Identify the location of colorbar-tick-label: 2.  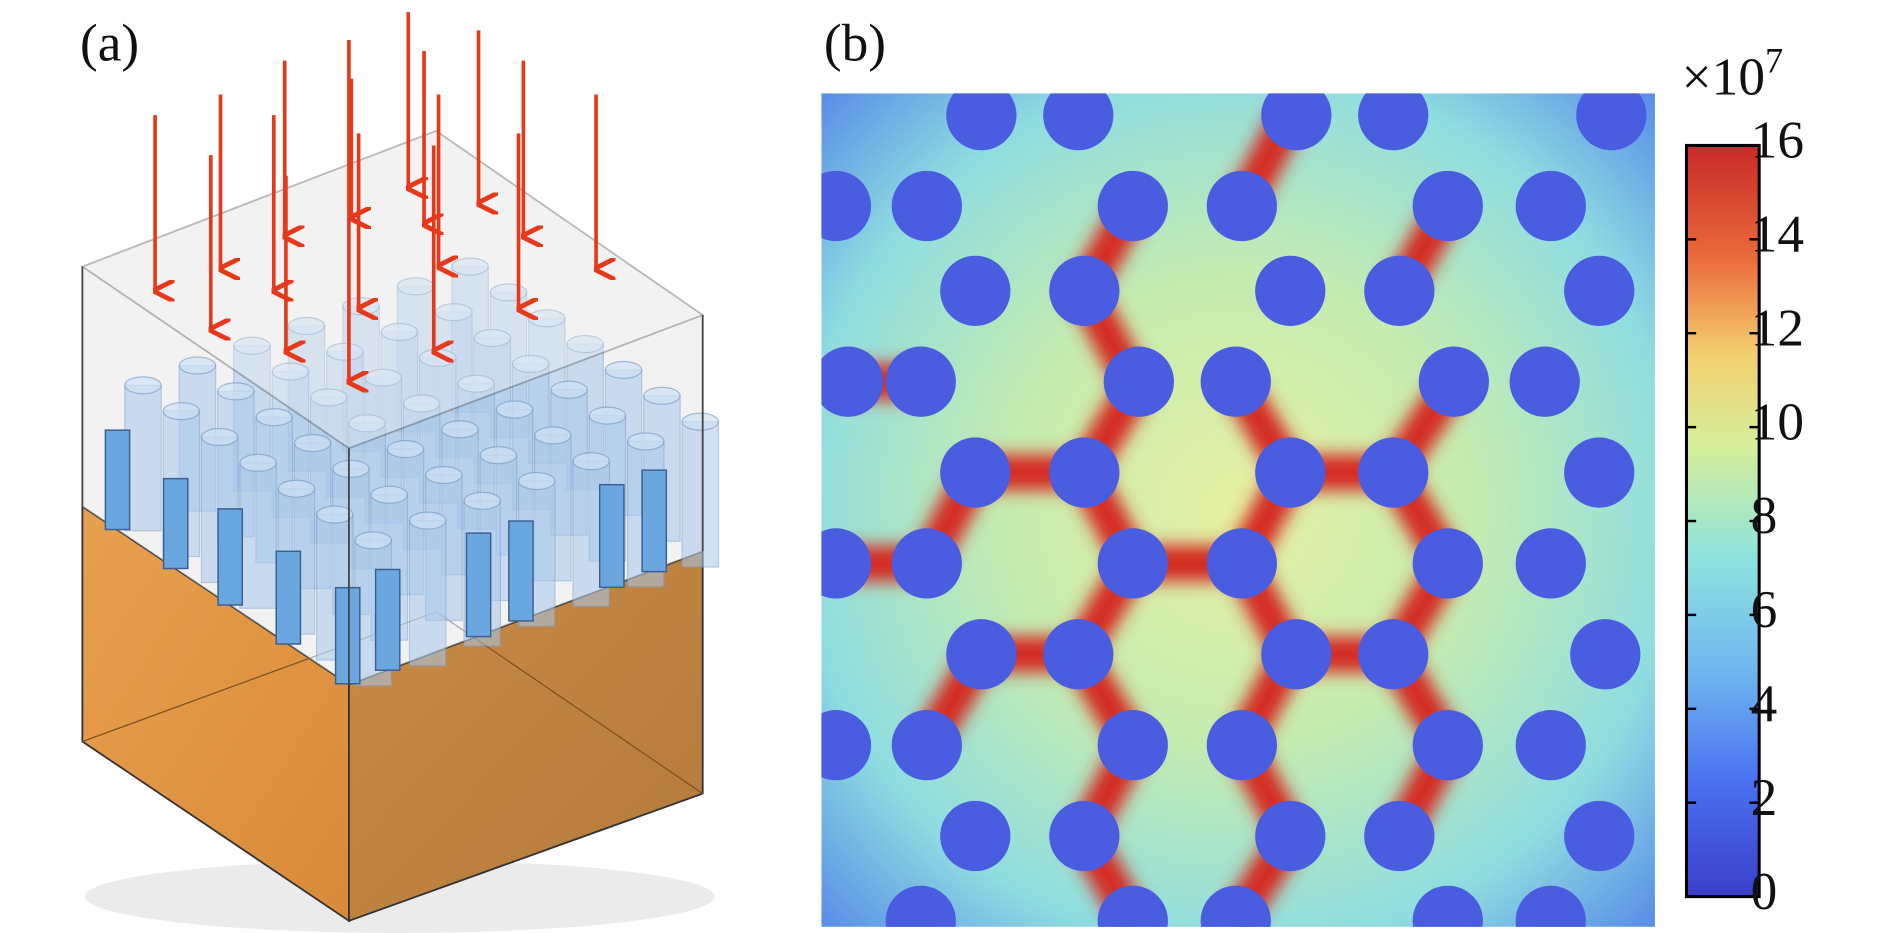
(1764, 797).